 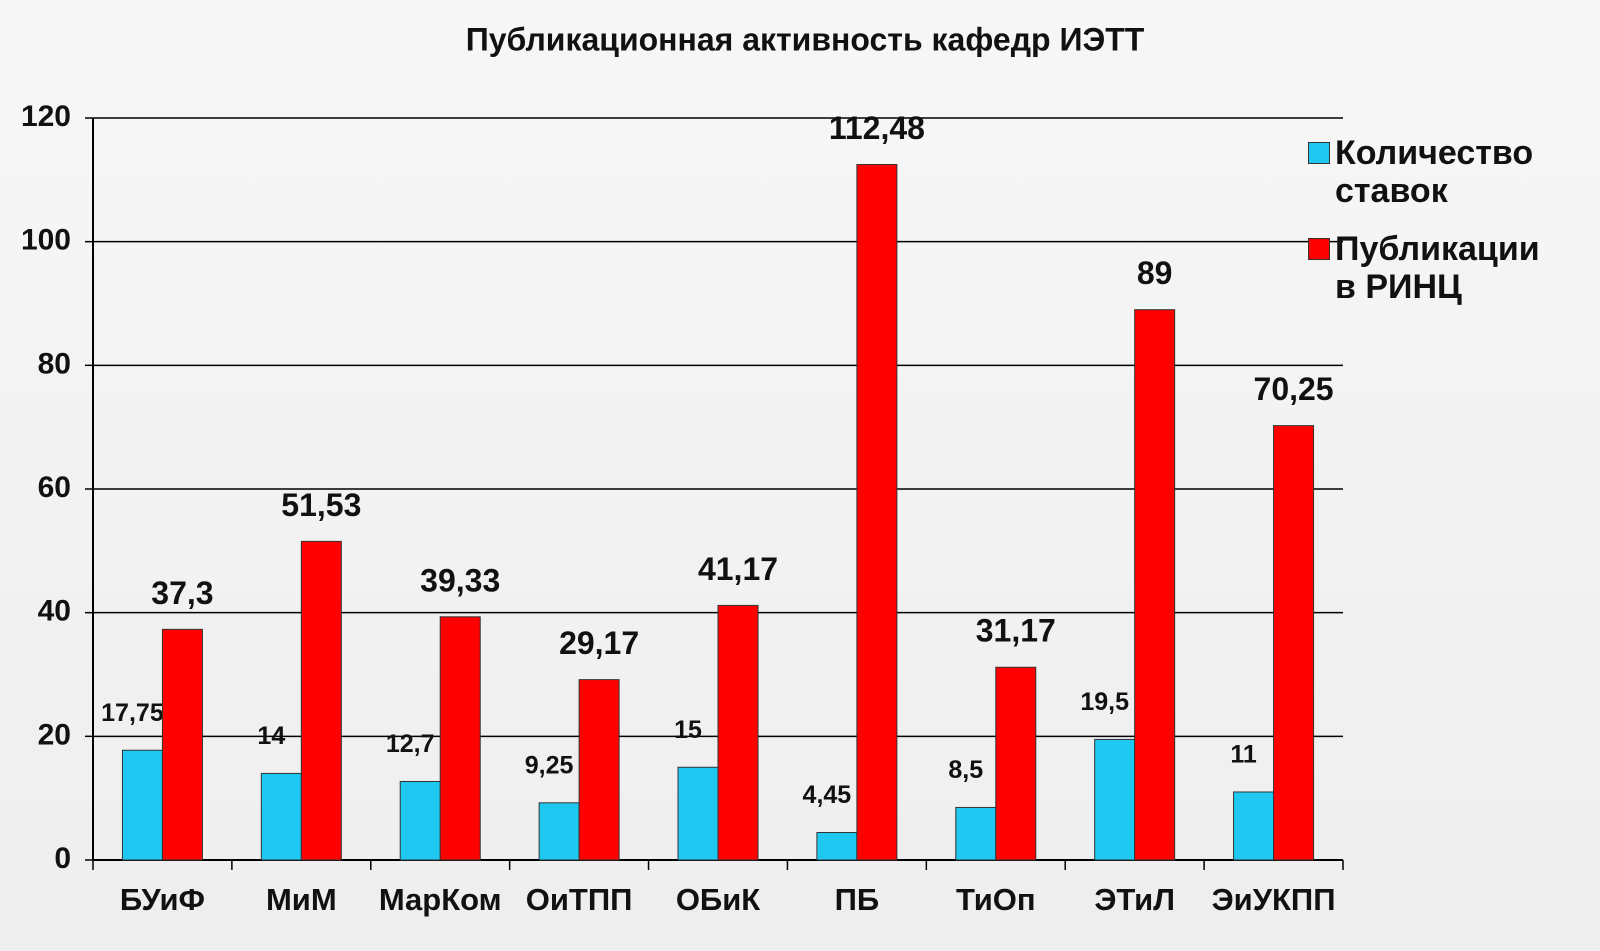 What do you see at coordinates (827, 795) in the screenshot?
I see `data-label: 4,45` at bounding box center [827, 795].